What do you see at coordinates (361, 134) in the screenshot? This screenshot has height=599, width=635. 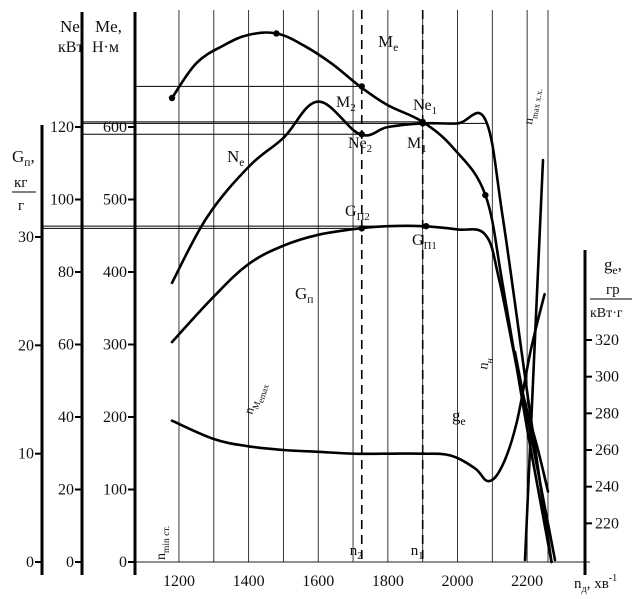 I see `point-Ne2` at bounding box center [361, 134].